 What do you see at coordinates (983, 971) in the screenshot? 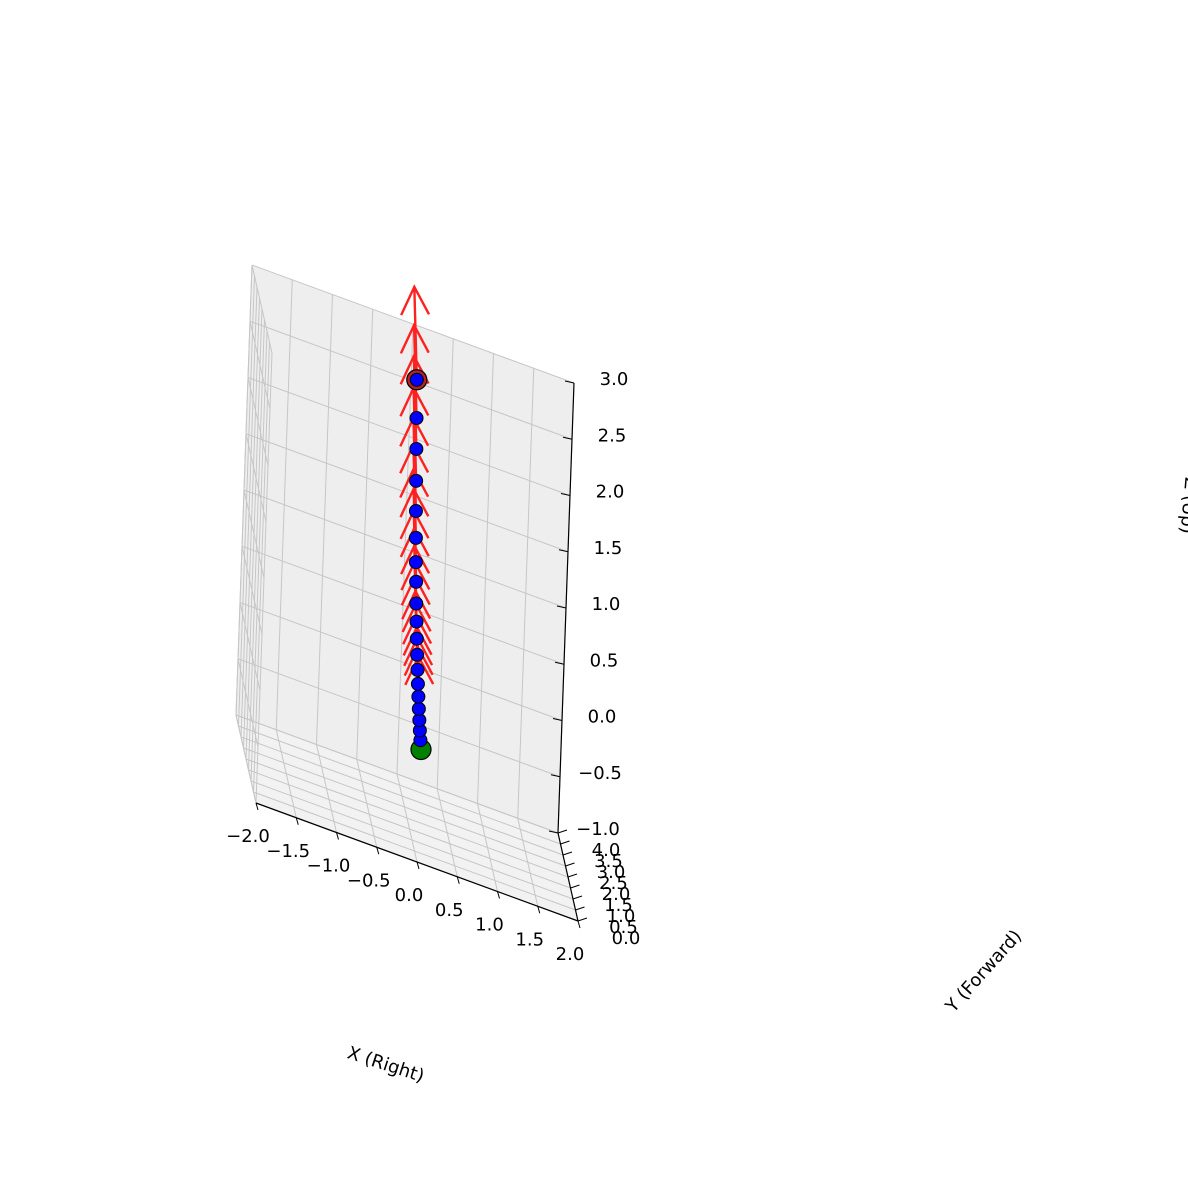
I see `y-axis-label: Y (Forward)` at bounding box center [983, 971].